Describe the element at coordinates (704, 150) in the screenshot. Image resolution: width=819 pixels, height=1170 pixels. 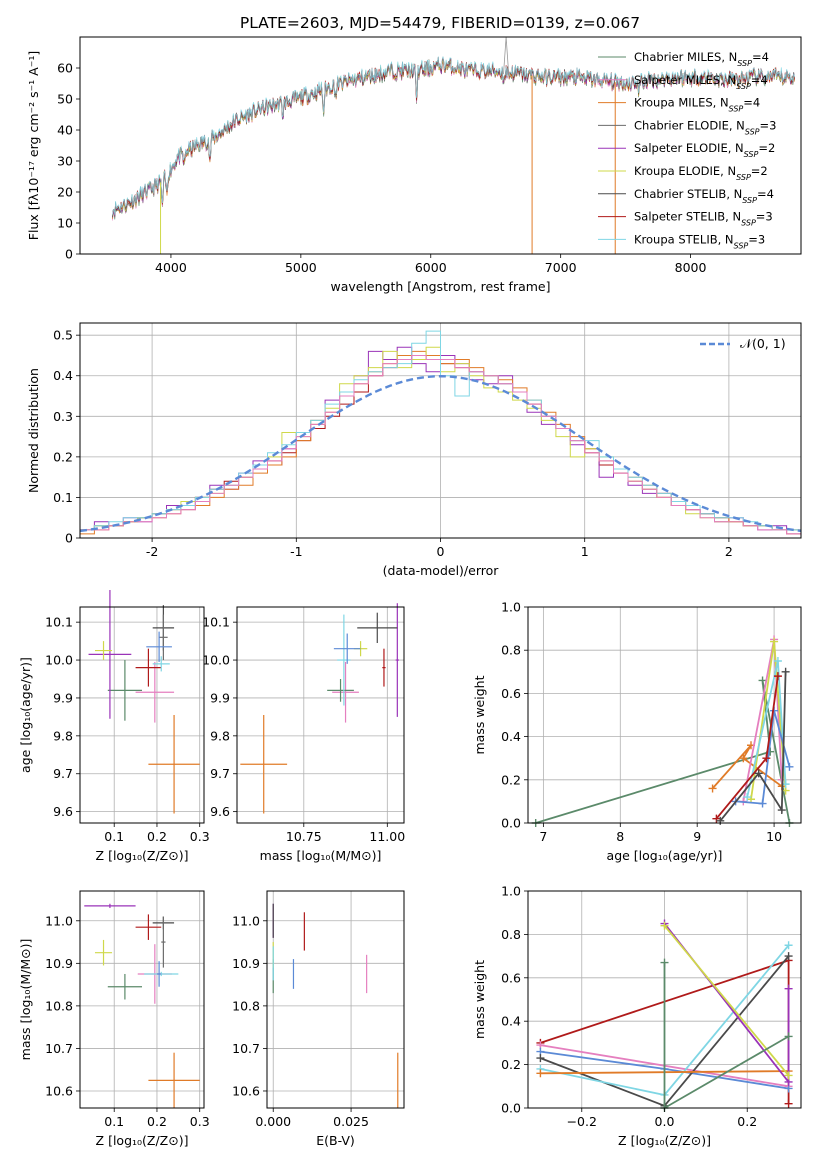
I see `legend-label: Salpeter ELODIE, NSSP=2` at that location.